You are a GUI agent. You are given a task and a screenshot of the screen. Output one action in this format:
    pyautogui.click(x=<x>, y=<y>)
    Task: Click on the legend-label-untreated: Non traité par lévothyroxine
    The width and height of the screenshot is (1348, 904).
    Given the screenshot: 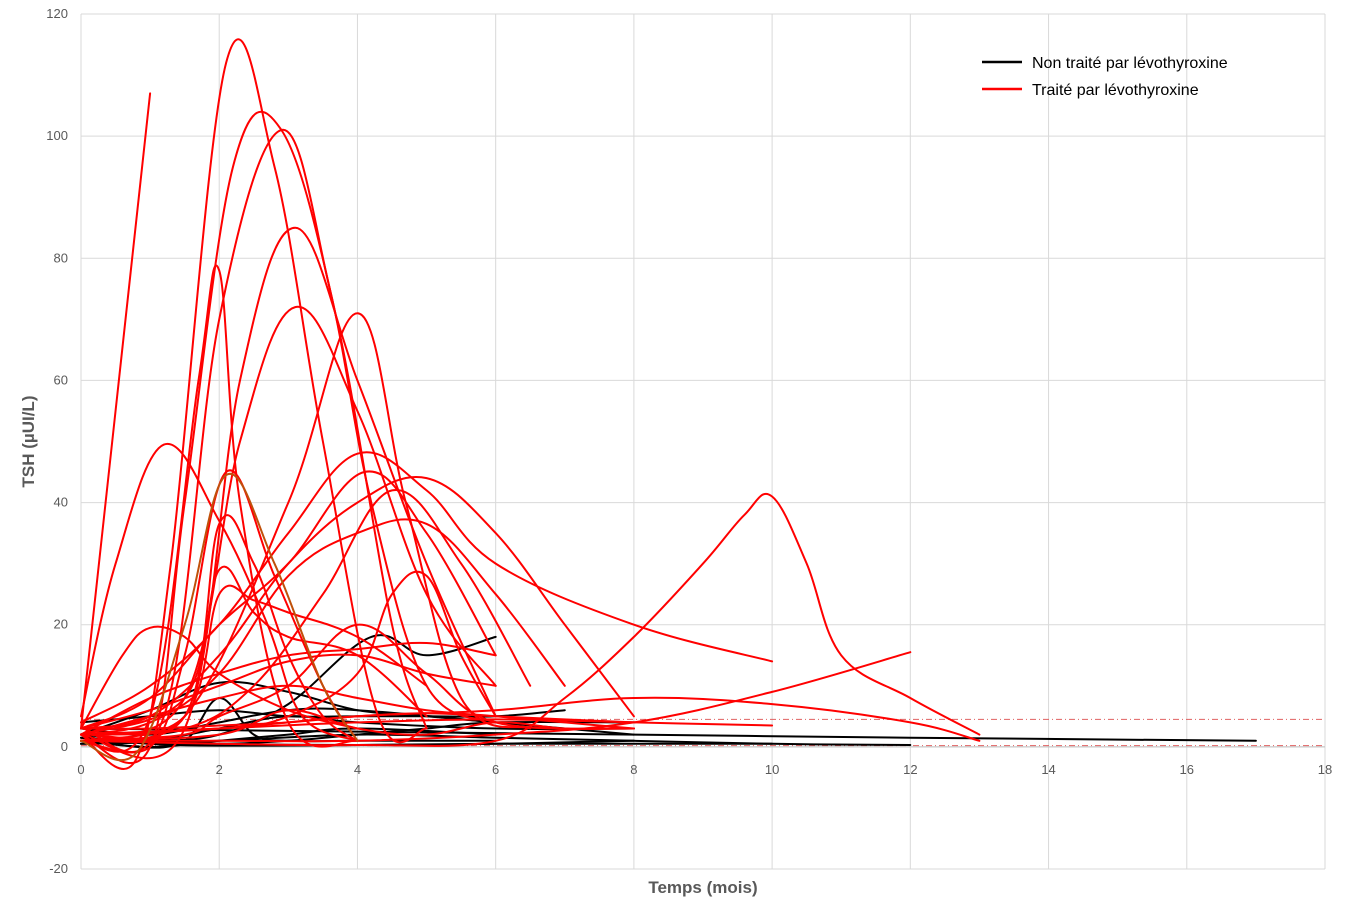 What is the action you would take?
    pyautogui.click(x=1130, y=63)
    